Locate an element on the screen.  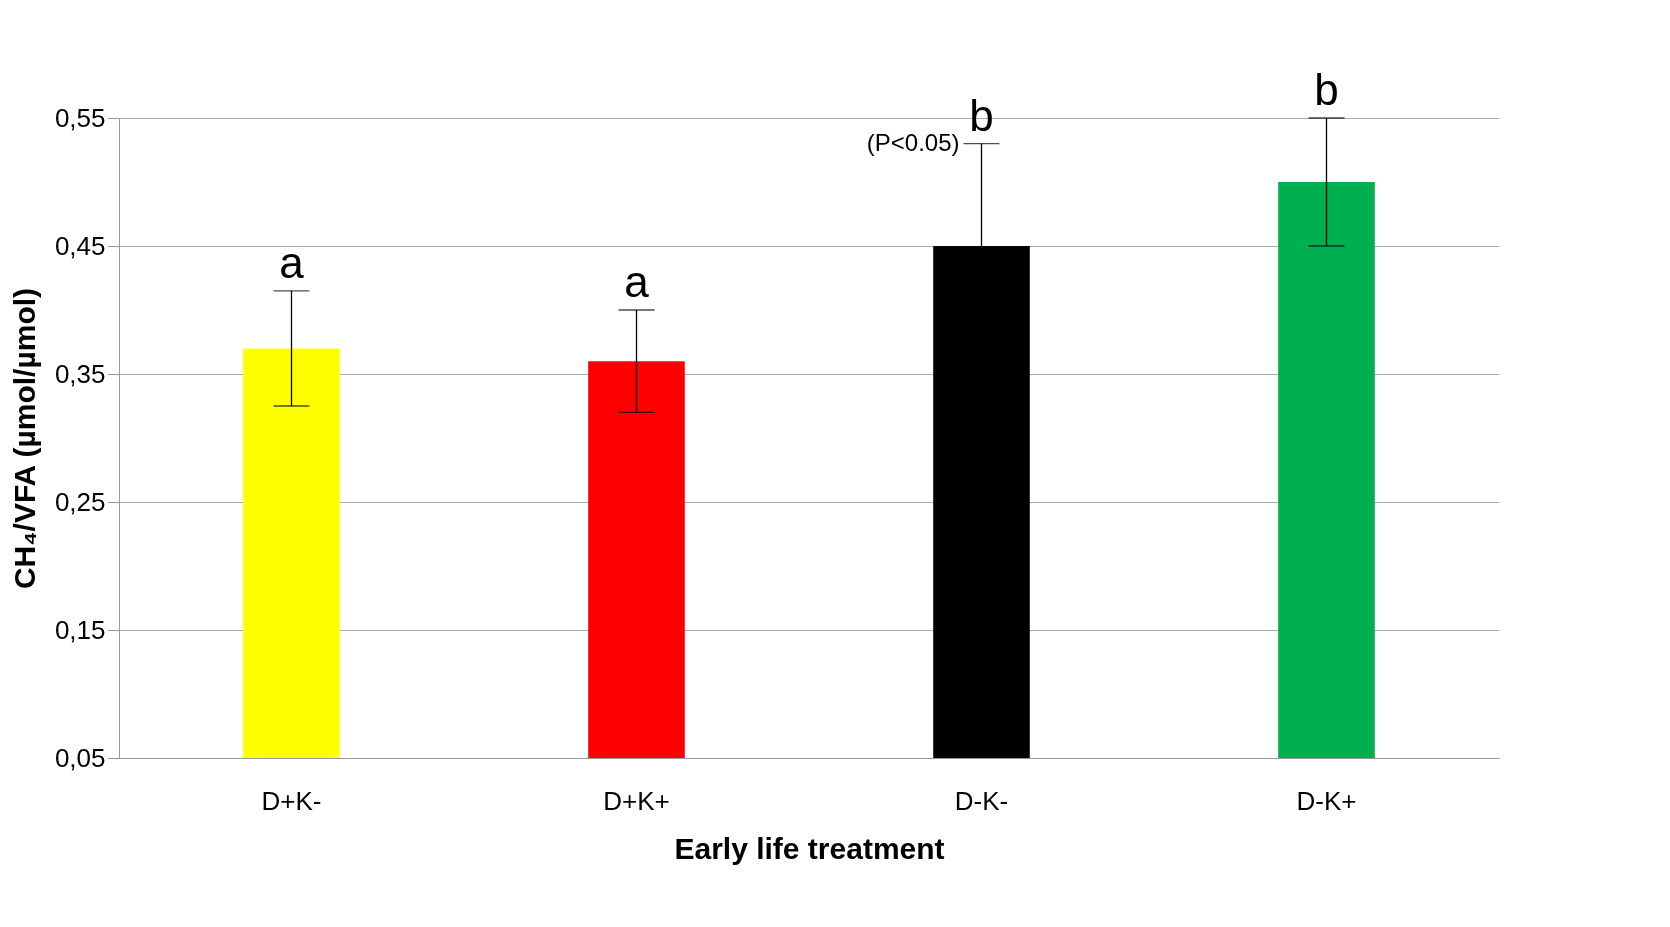
y-tick-label: 0,25 is located at coordinates (80, 501).